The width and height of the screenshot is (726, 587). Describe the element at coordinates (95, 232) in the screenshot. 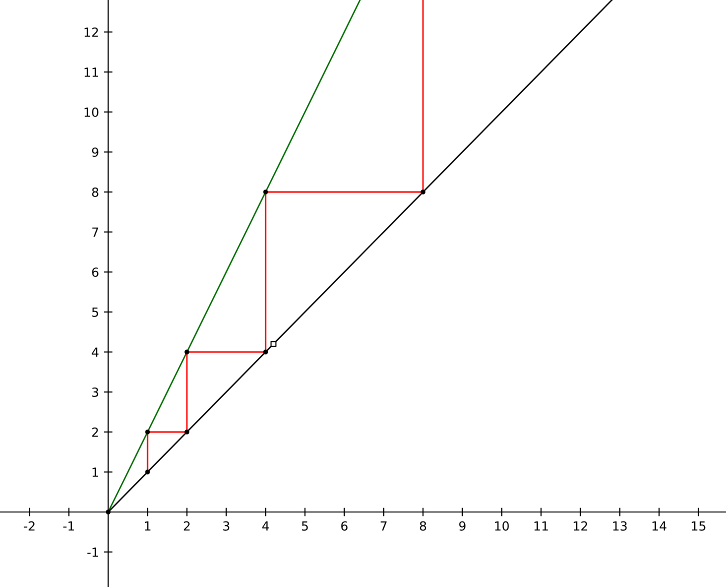

I see `y-tick-label: 7` at that location.